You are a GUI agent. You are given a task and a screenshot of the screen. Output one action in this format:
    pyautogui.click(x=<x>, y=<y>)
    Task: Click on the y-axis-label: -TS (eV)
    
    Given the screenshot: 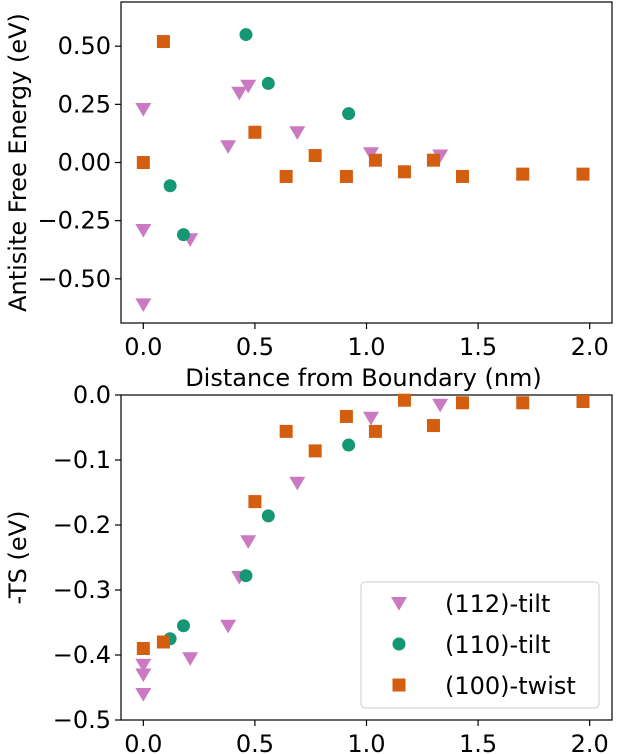 What is the action you would take?
    pyautogui.click(x=18, y=558)
    